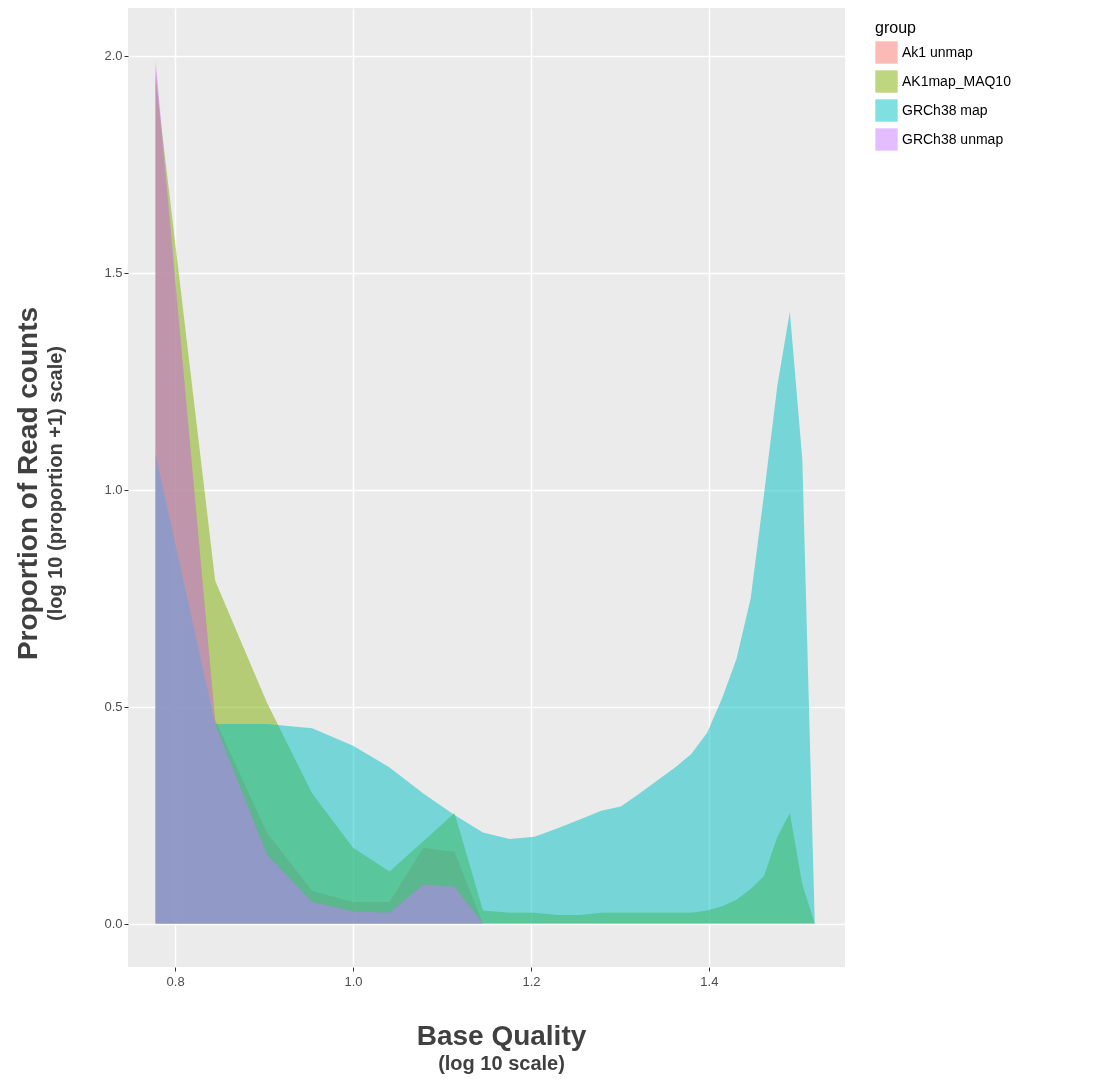 Image resolution: width=1094 pixels, height=1091 pixels. Describe the element at coordinates (938, 51) in the screenshot. I see `legend-label: Ak1 unmap` at that location.